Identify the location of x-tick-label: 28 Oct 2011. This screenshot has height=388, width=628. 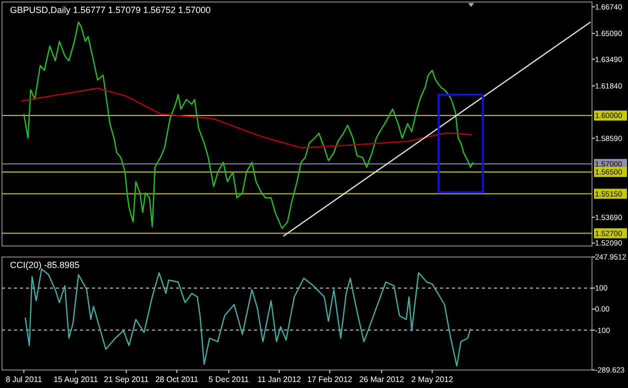
(177, 379).